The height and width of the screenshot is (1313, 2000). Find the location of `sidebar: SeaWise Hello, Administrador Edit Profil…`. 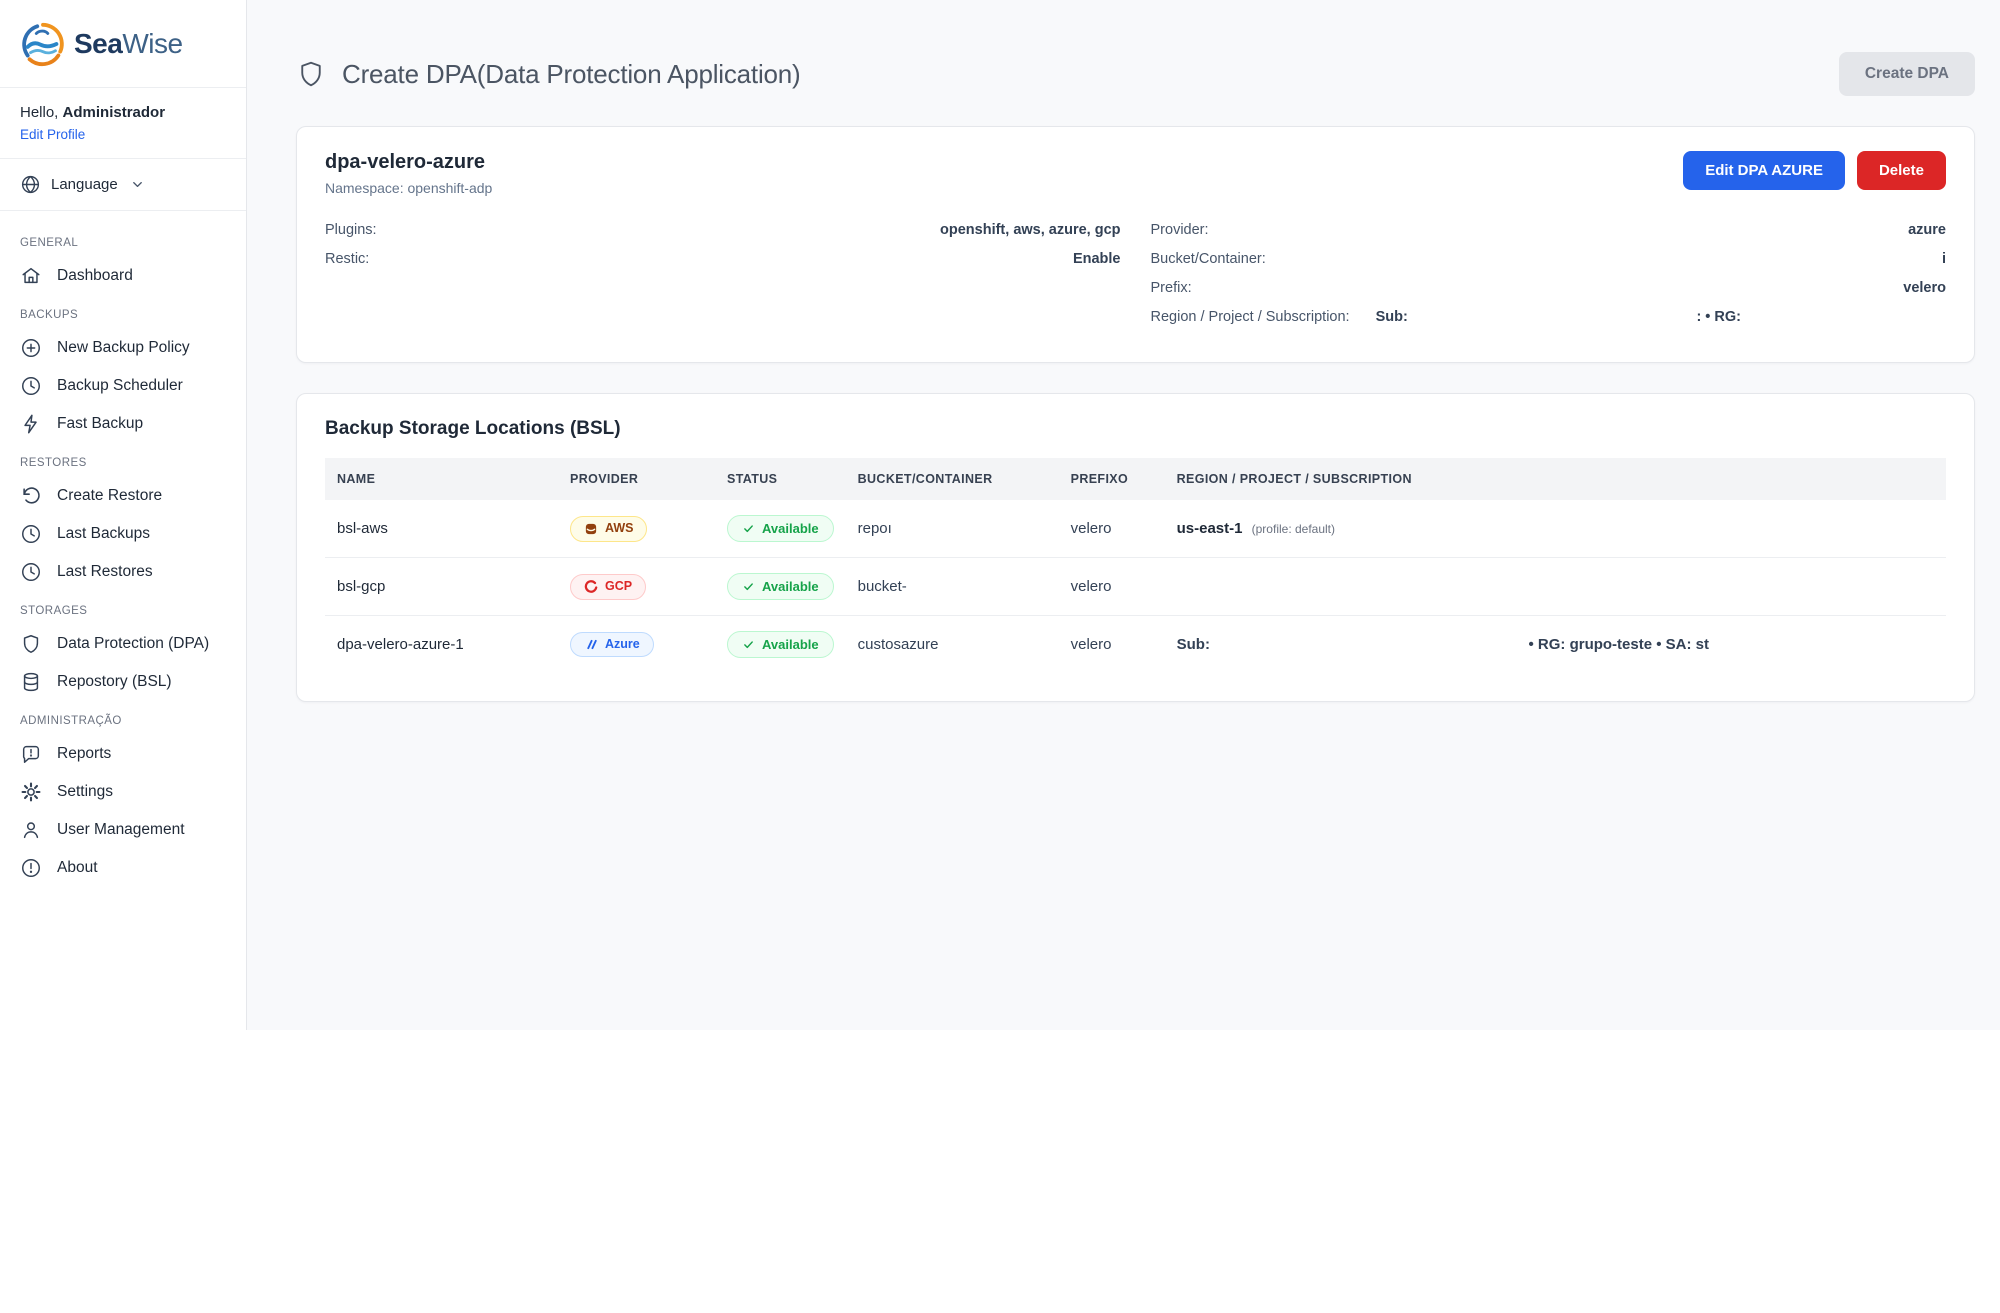

sidebar: SeaWise Hello, Administrador Edit Profil… is located at coordinates (123, 515).